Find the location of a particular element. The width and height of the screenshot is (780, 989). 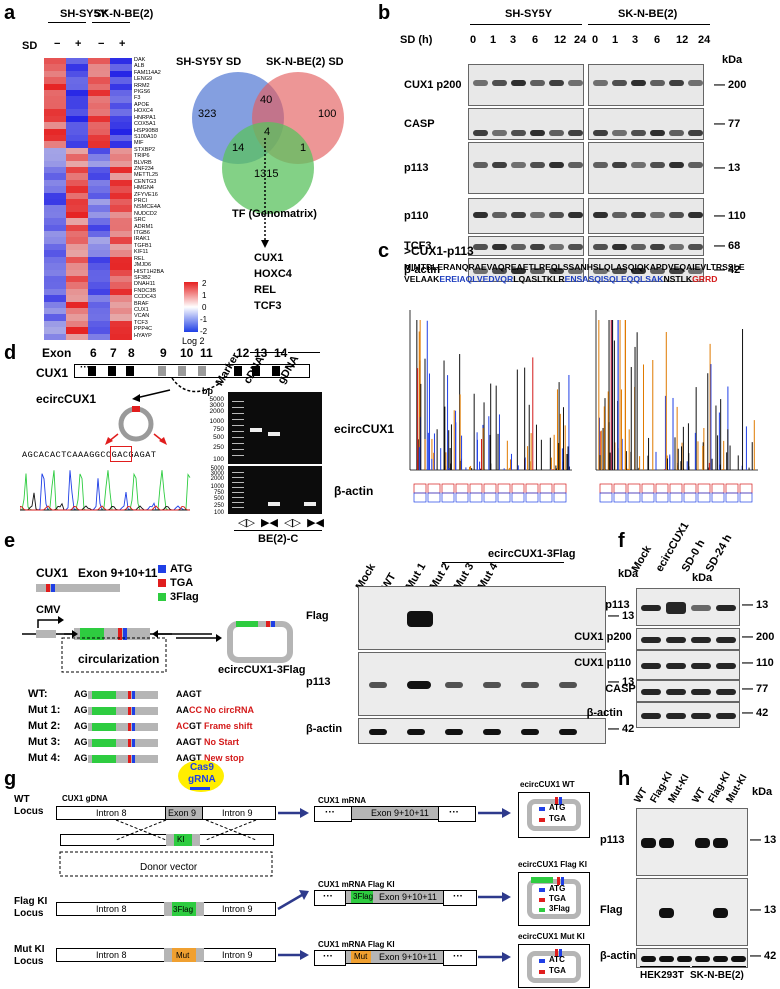

gene-track is located at coordinates (192, 371).